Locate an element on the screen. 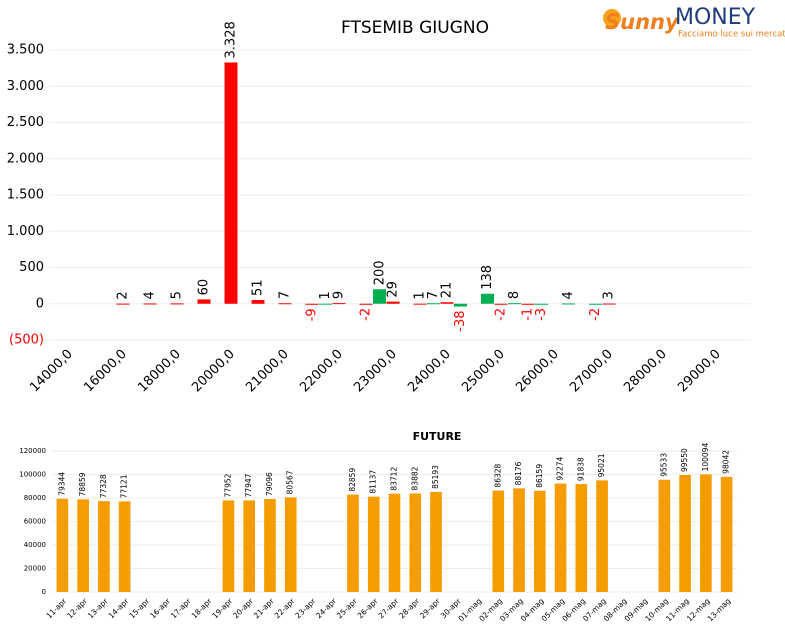  logo-tagline: Facciamo luce sui mercati is located at coordinates (731, 35).